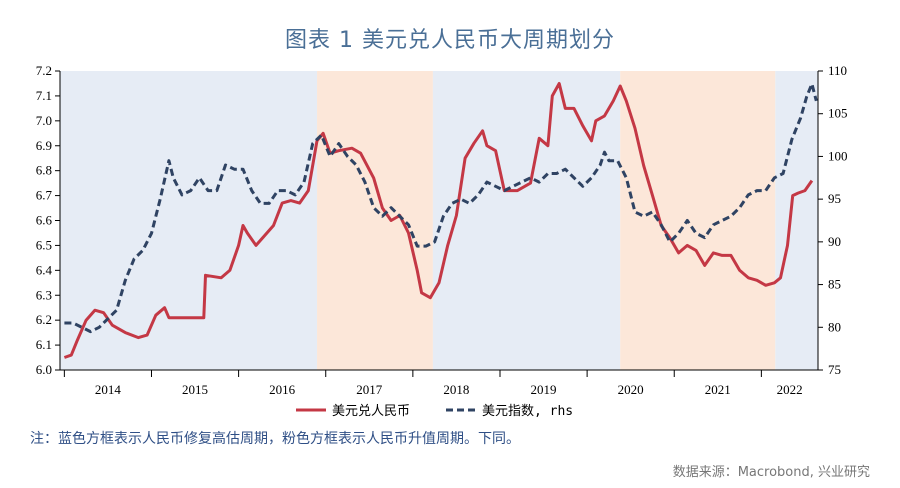  Describe the element at coordinates (44, 369) in the screenshot. I see `y-tick-label-left: 6.0` at that location.